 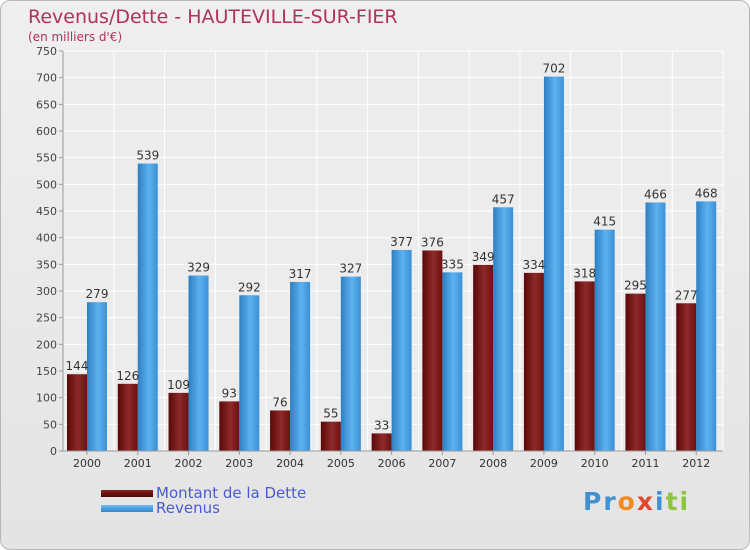 What do you see at coordinates (46, 344) in the screenshot?
I see `y-tick-label: 200` at bounding box center [46, 344].